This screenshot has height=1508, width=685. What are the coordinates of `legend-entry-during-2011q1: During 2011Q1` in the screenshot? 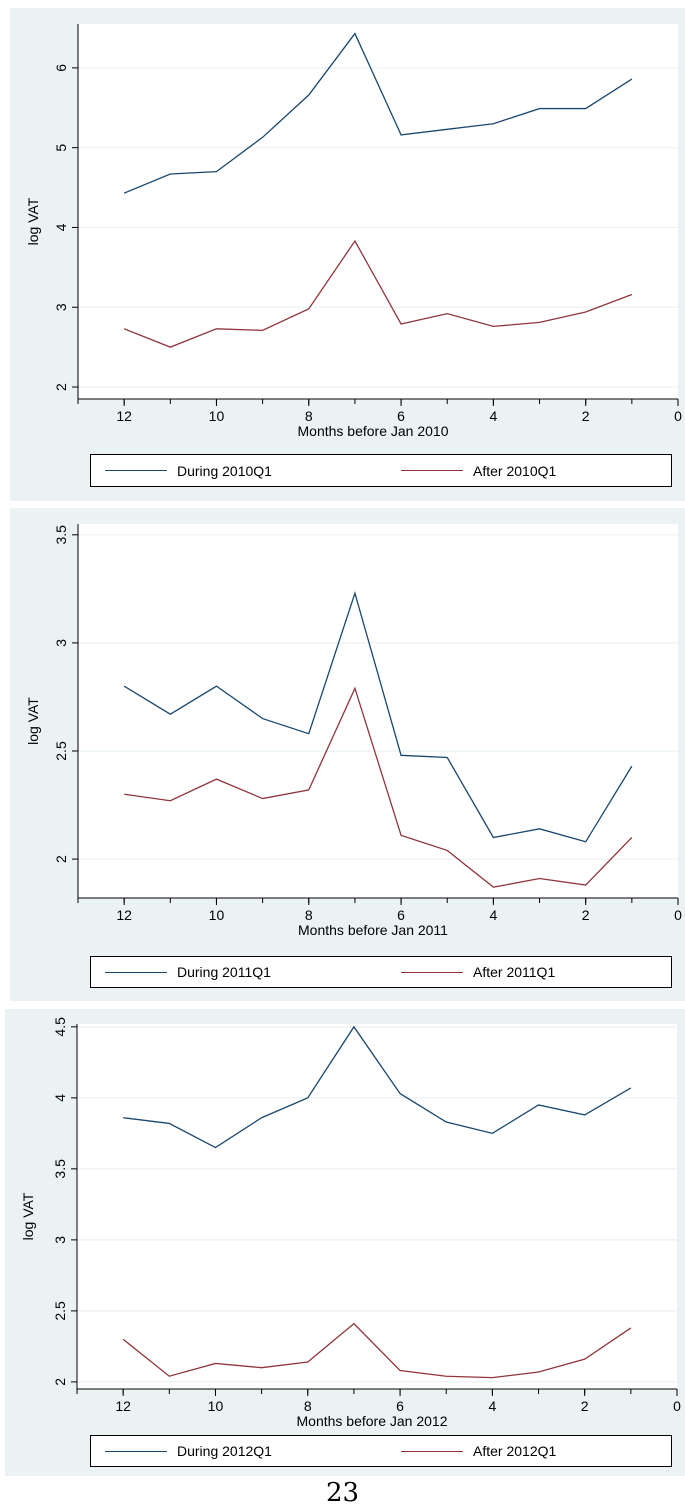 It's located at (188, 972).